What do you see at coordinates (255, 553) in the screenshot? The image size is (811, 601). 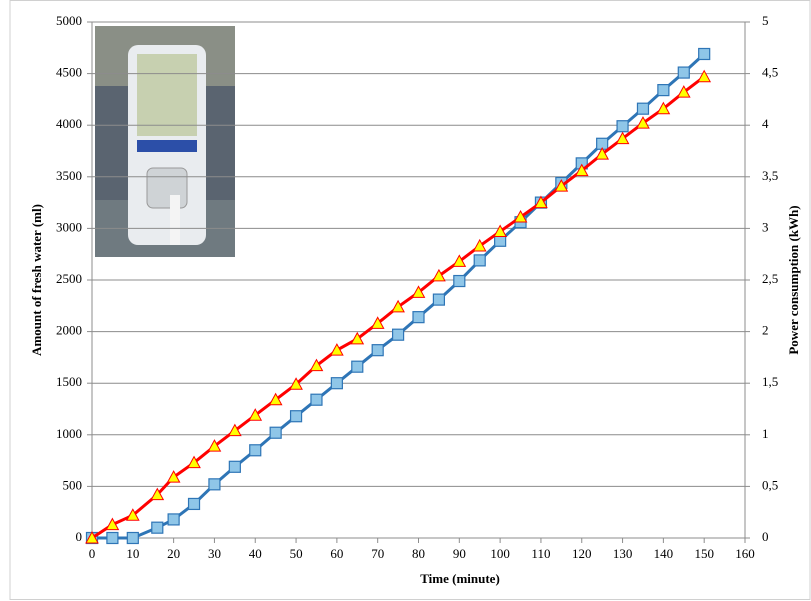 I see `x-tick-label: 40` at bounding box center [255, 553].